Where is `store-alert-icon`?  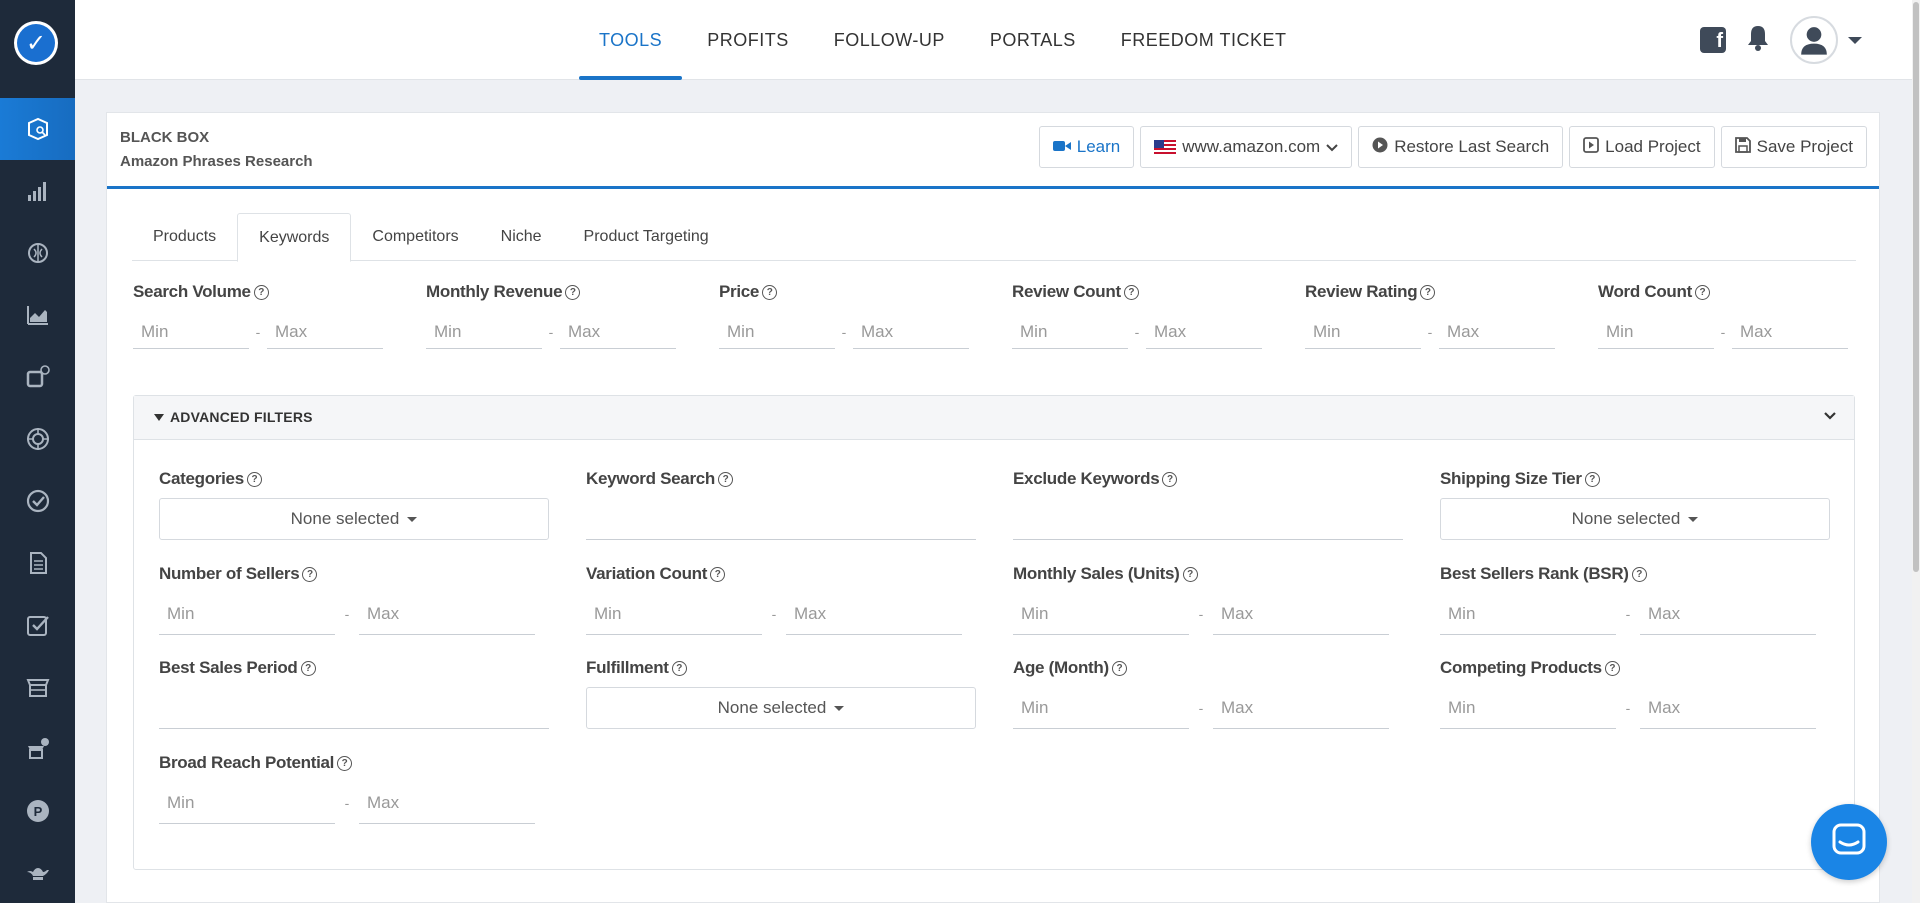
store-alert-icon is located at coordinates (38, 749).